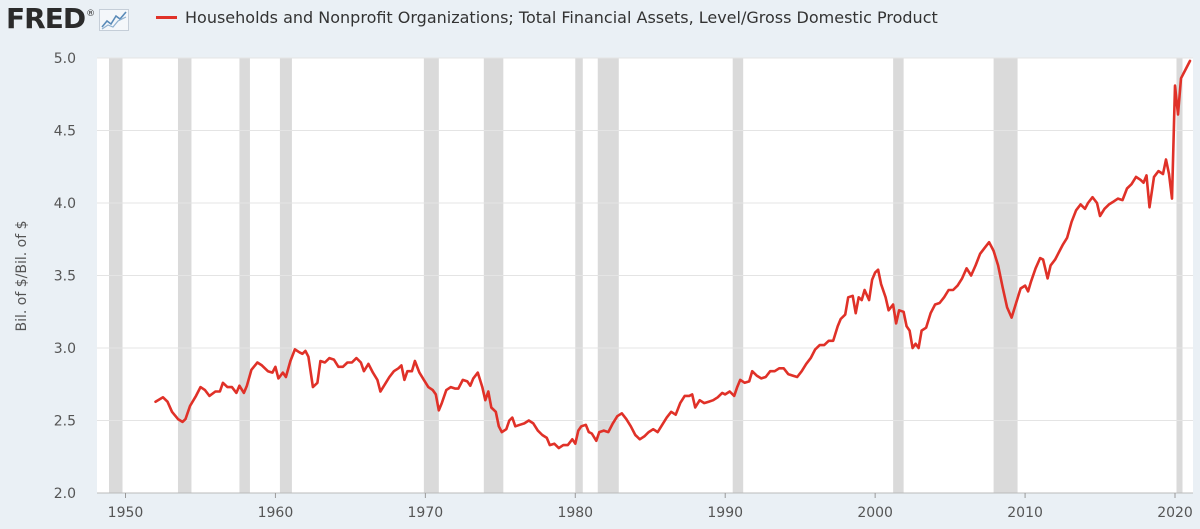  What do you see at coordinates (91, 13) in the screenshot?
I see `registered-mark: ®` at bounding box center [91, 13].